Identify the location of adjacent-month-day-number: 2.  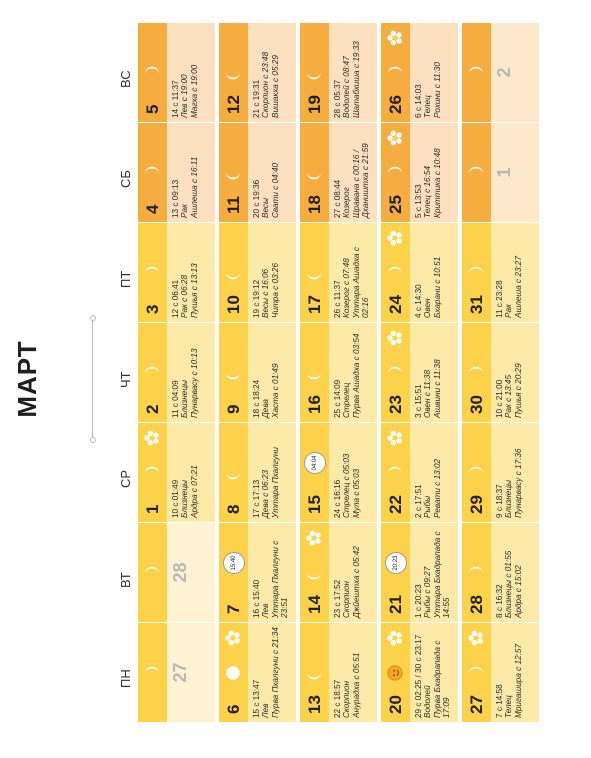
(504, 72).